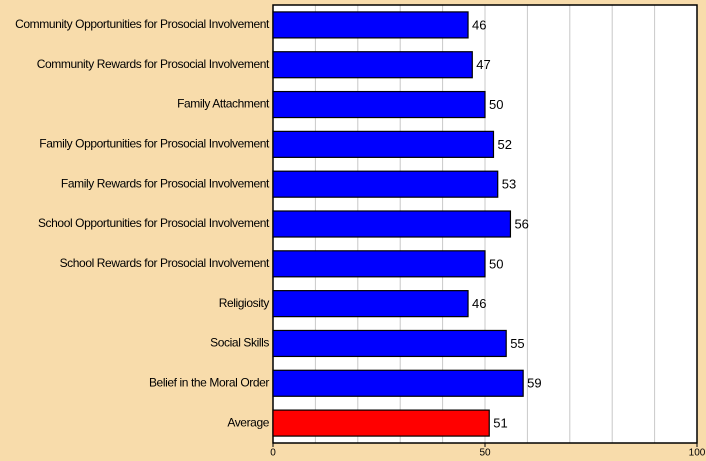  What do you see at coordinates (223, 104) in the screenshot?
I see `y-tick-label: Family Attachment` at bounding box center [223, 104].